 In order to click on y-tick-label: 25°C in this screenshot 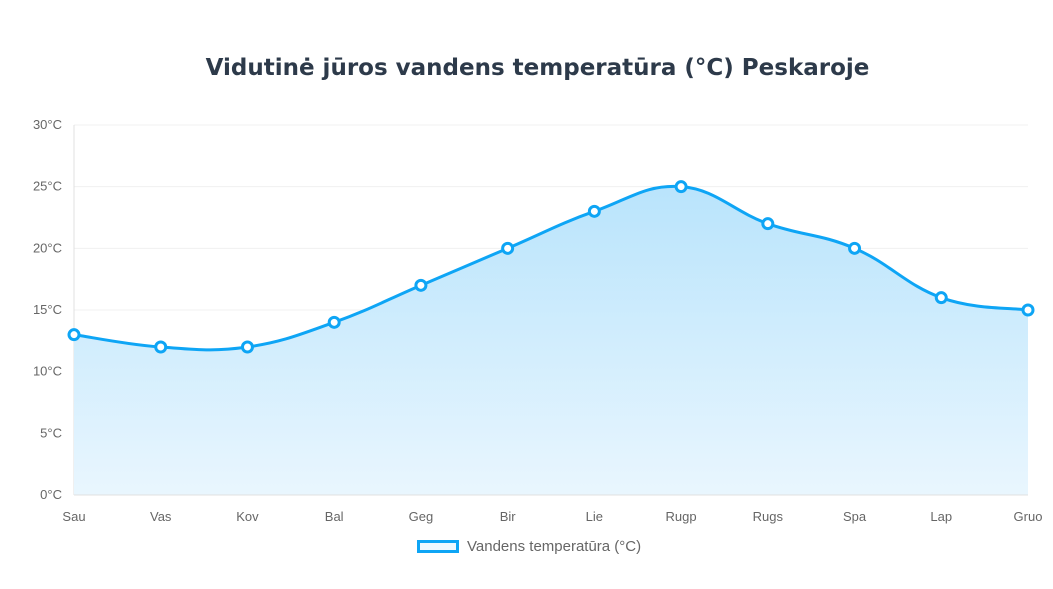, I will do `click(47, 186)`.